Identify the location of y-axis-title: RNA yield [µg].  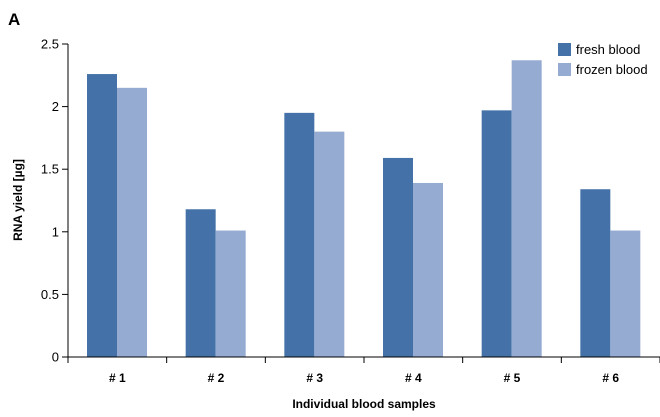
(18, 200).